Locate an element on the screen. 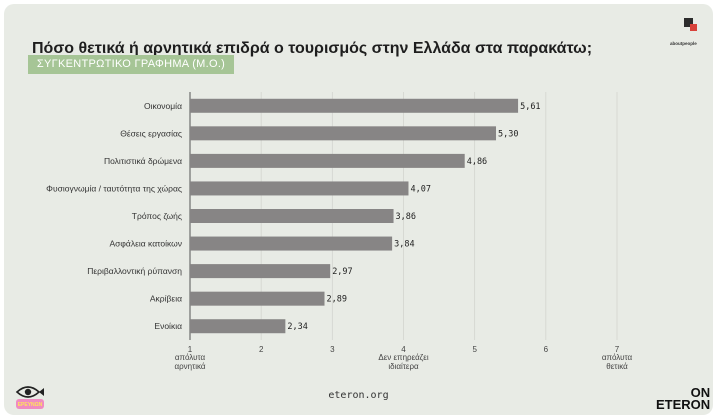 The image size is (721, 419). value-label: 2,34 is located at coordinates (297, 327).